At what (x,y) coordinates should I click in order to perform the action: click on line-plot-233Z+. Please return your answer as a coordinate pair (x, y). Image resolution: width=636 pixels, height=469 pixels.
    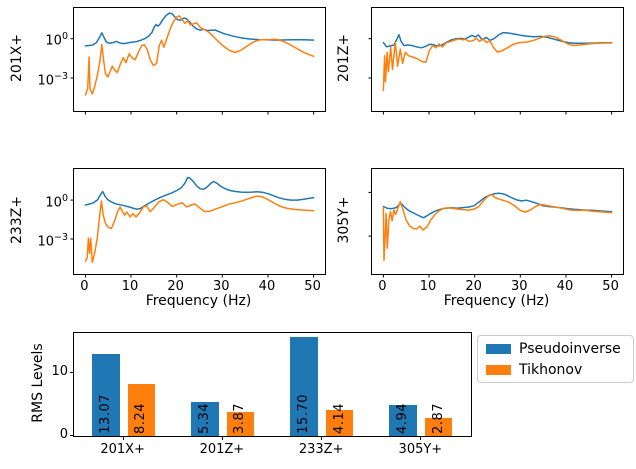
    Looking at the image, I should click on (192, 227).